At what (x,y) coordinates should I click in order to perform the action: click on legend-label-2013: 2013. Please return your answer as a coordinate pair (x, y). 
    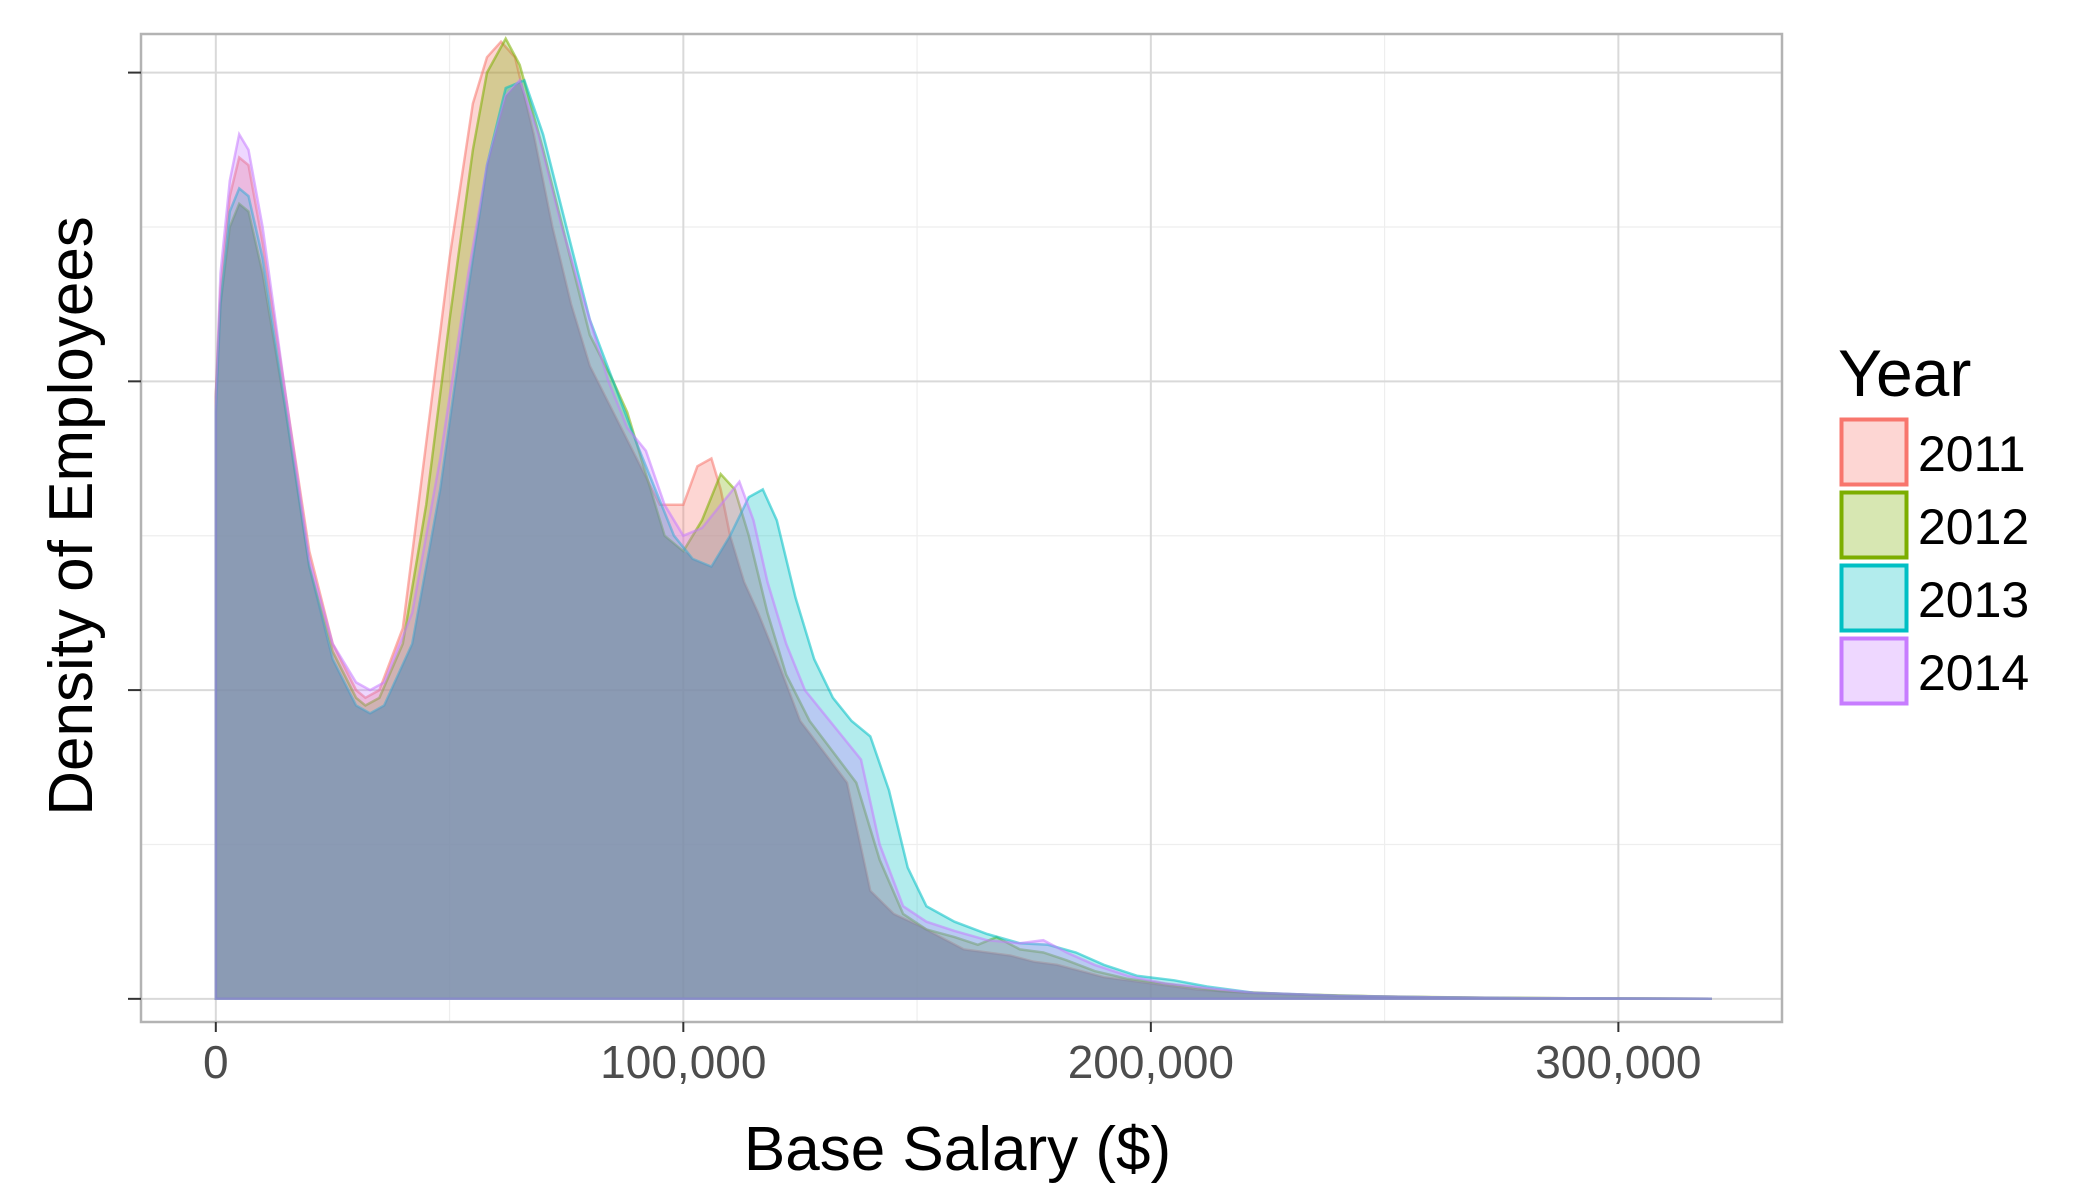
    Looking at the image, I should click on (1973, 600).